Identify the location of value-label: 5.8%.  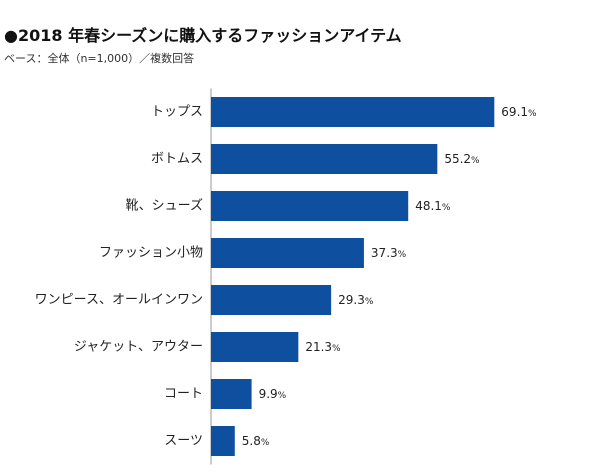
(256, 441).